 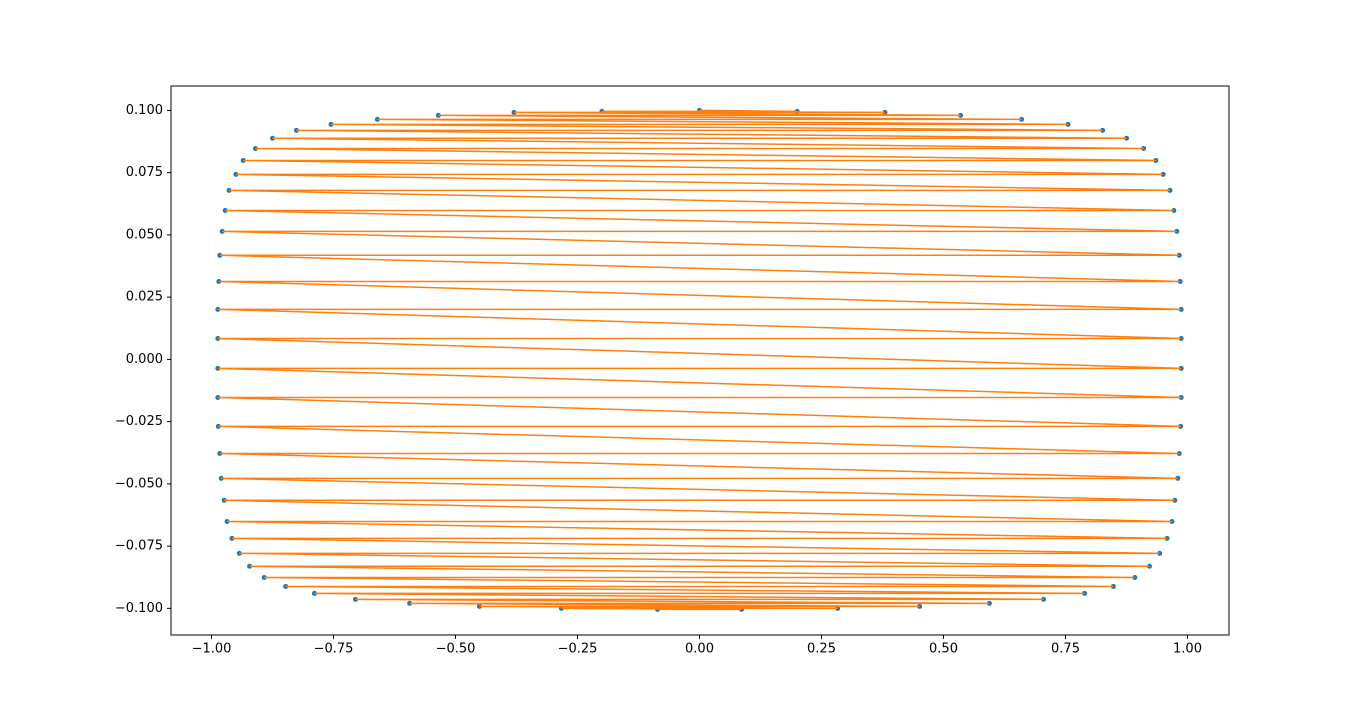 What do you see at coordinates (943, 649) in the screenshot?
I see `x-tick-label: 0.50` at bounding box center [943, 649].